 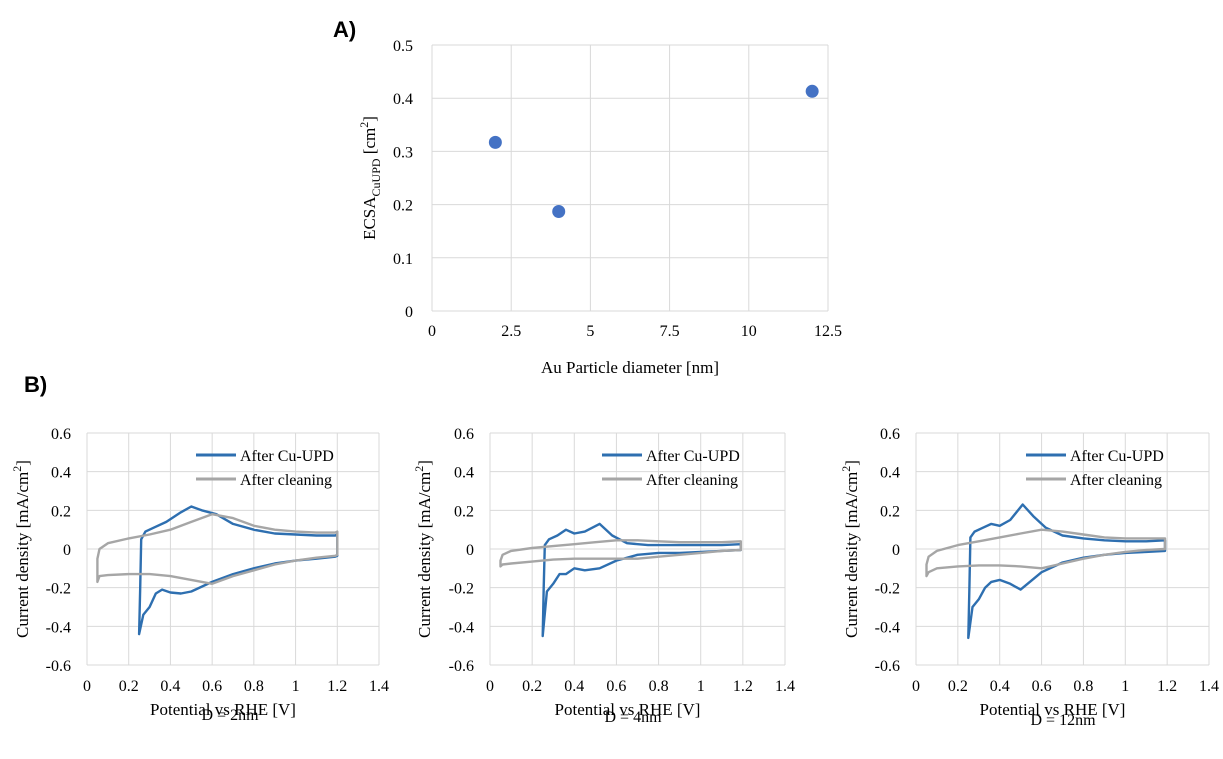 I want to click on y-tick-label: 0.5, so click(x=403, y=46).